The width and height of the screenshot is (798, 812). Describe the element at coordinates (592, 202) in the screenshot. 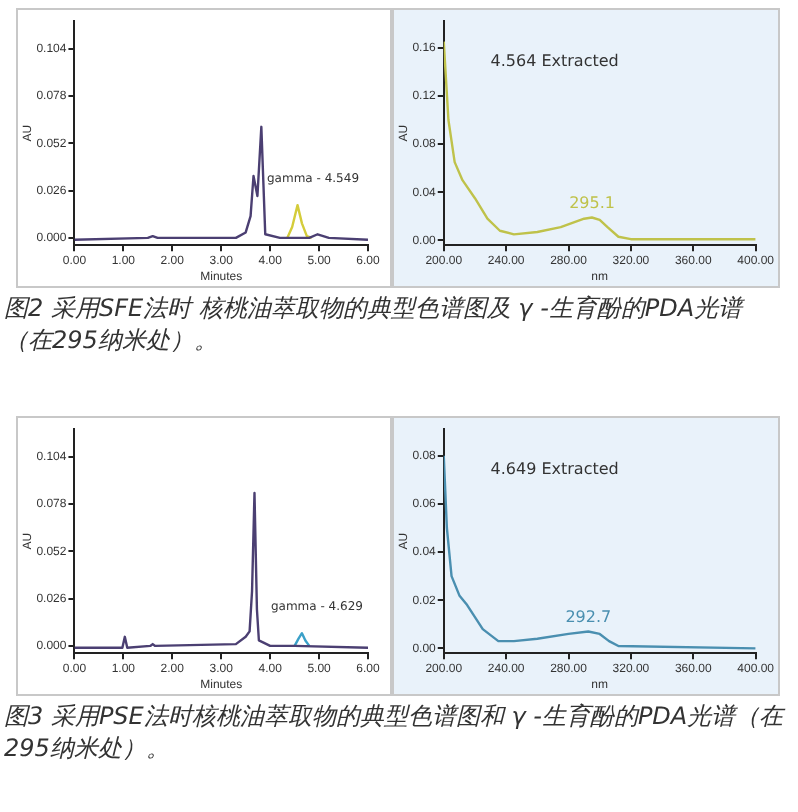

I see `annotation: 295.1` at that location.